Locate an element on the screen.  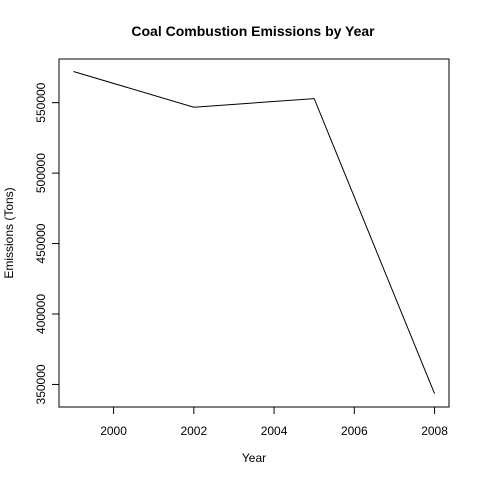
x-tick-label: 2006 is located at coordinates (354, 431).